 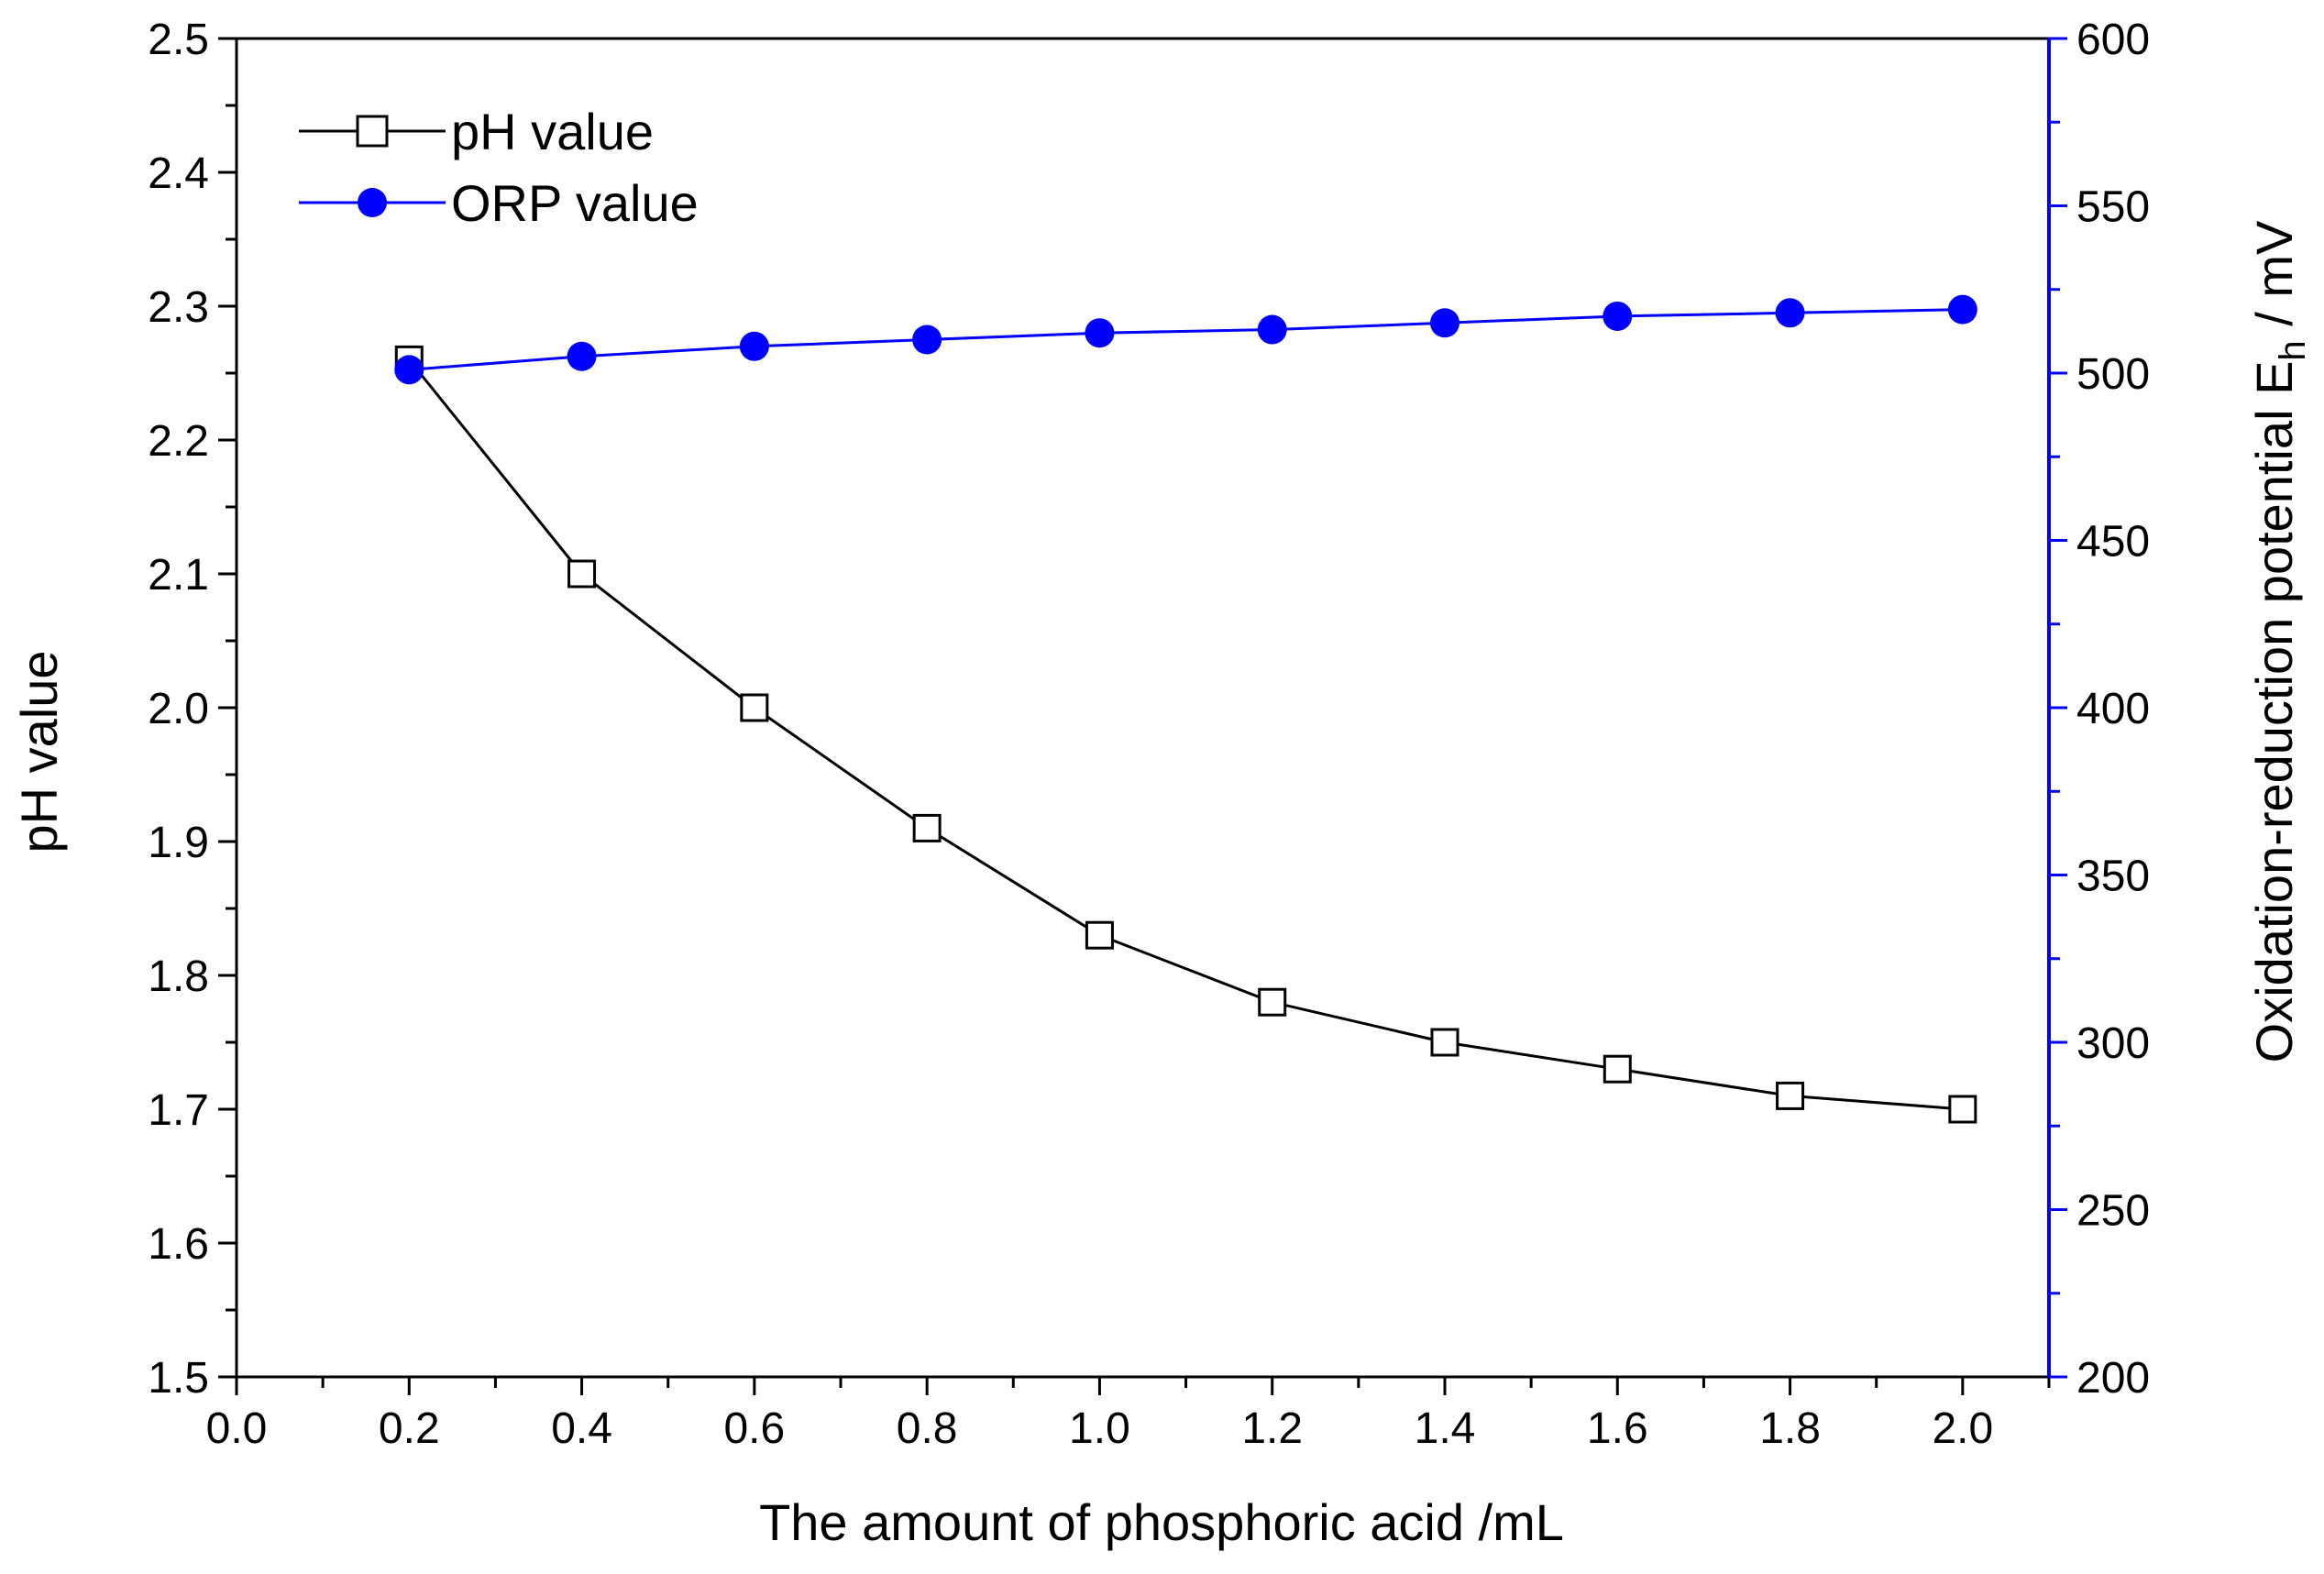 What do you see at coordinates (2293, 350) in the screenshot?
I see `y2-axis-title-subscript: h` at bounding box center [2293, 350].